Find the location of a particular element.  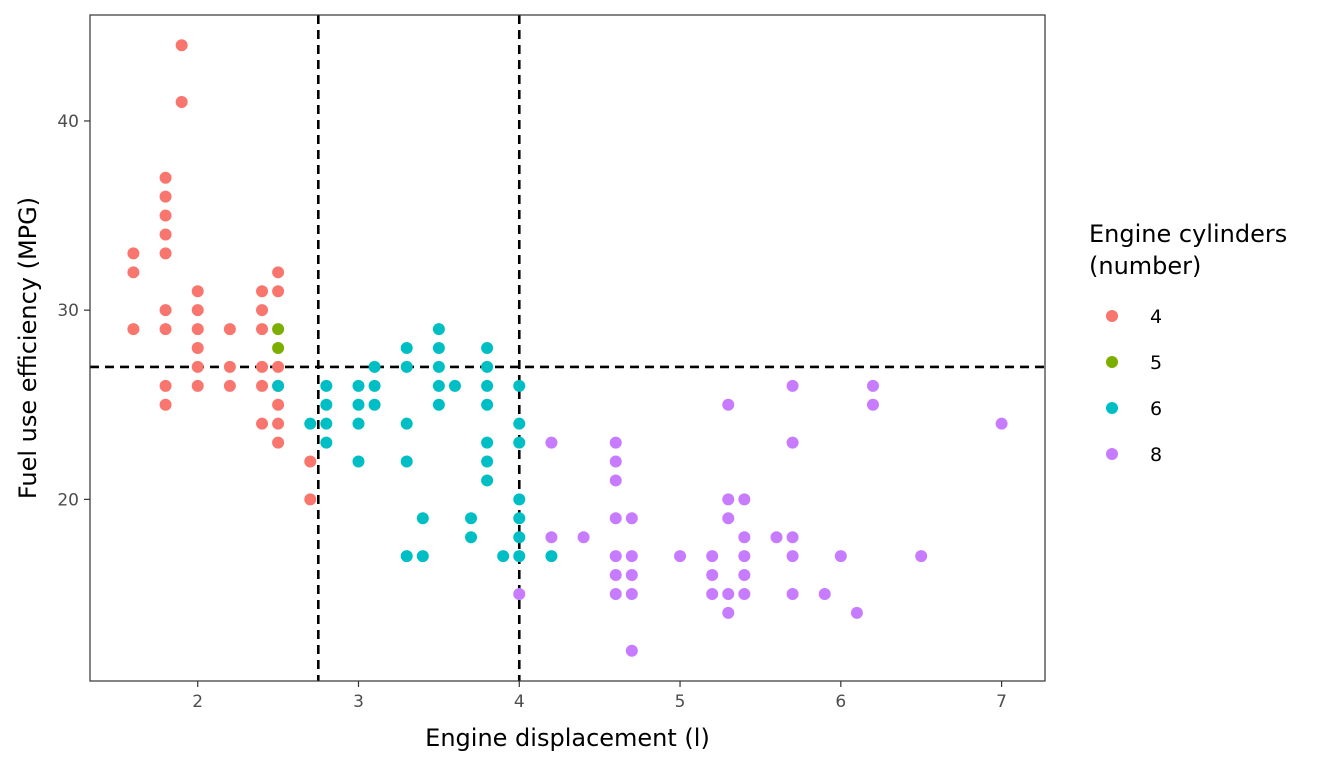

y-axis-title: Fuel use efficiency (MPG) is located at coordinates (28, 348).